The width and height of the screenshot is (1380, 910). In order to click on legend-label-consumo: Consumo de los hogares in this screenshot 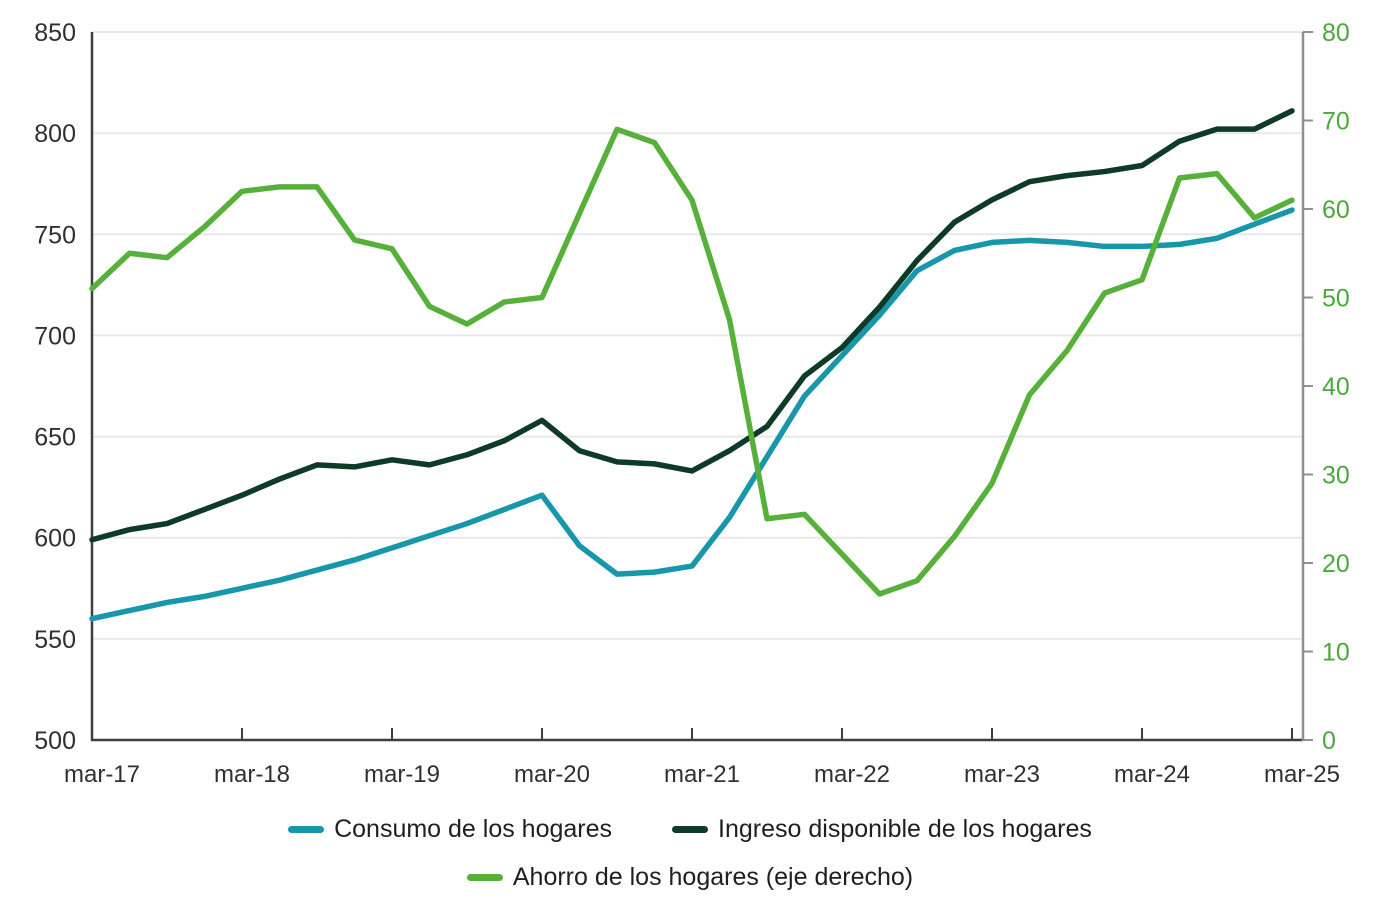, I will do `click(473, 829)`.